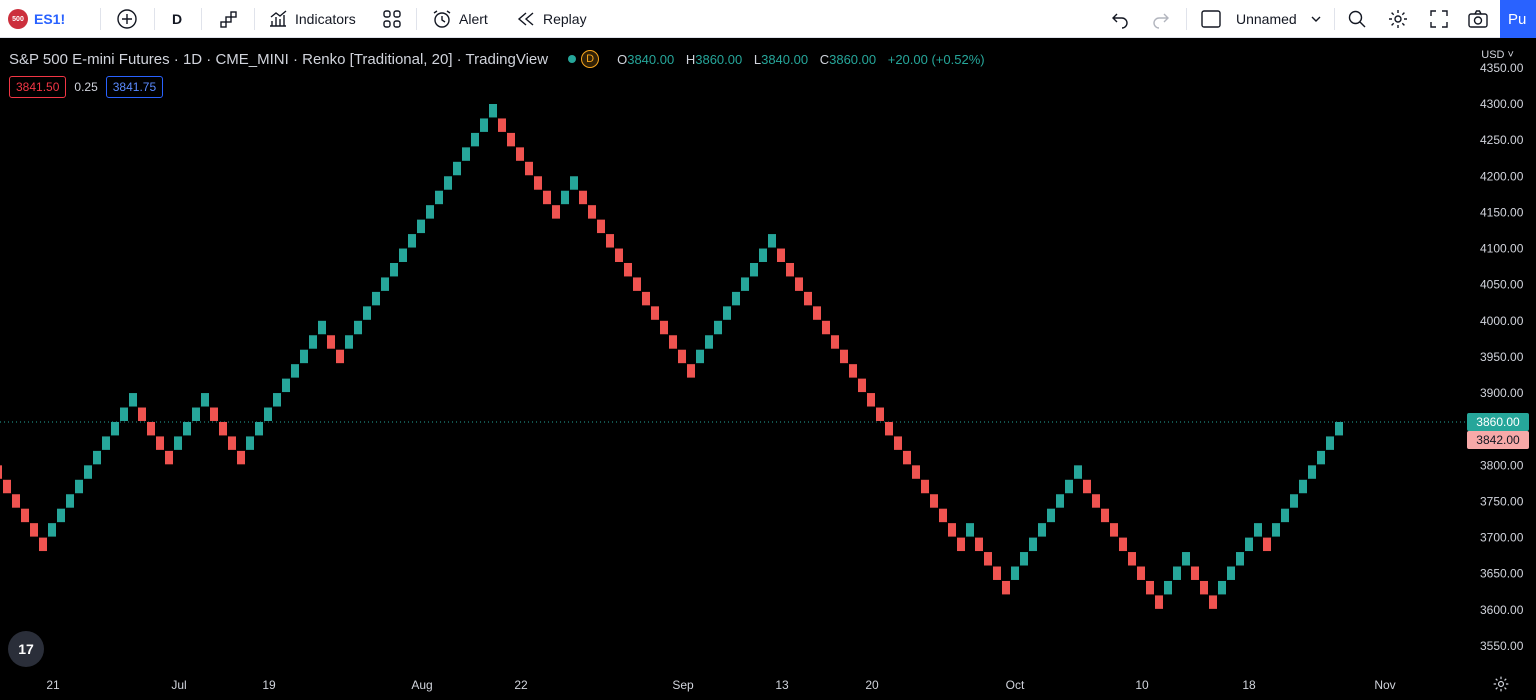 The width and height of the screenshot is (1536, 700). I want to click on bid-price-label: 3842.00, so click(1498, 440).